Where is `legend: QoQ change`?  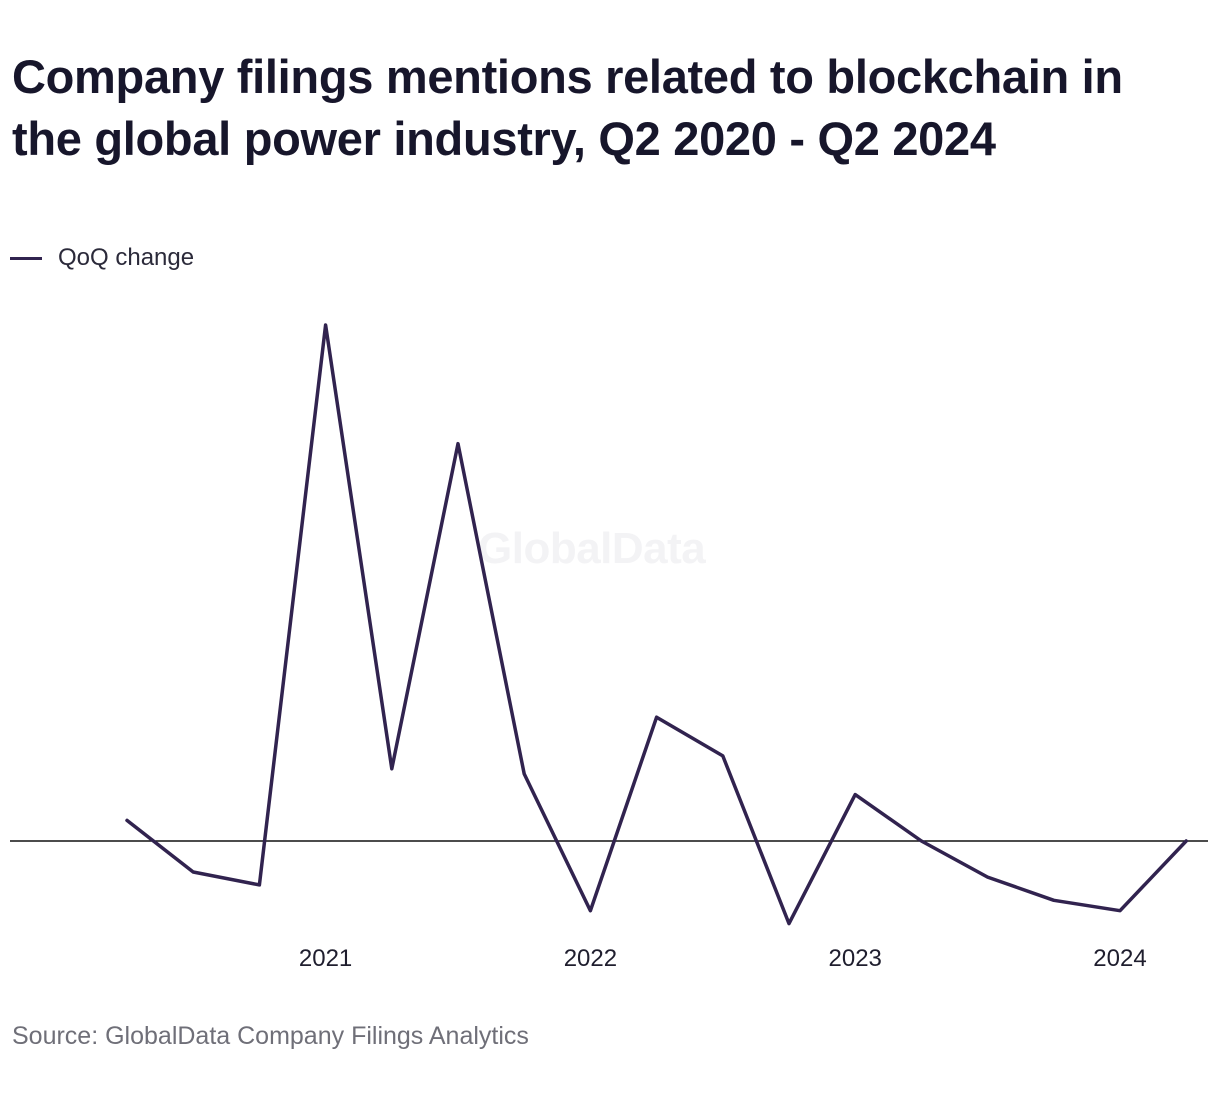
legend: QoQ change is located at coordinates (102, 258).